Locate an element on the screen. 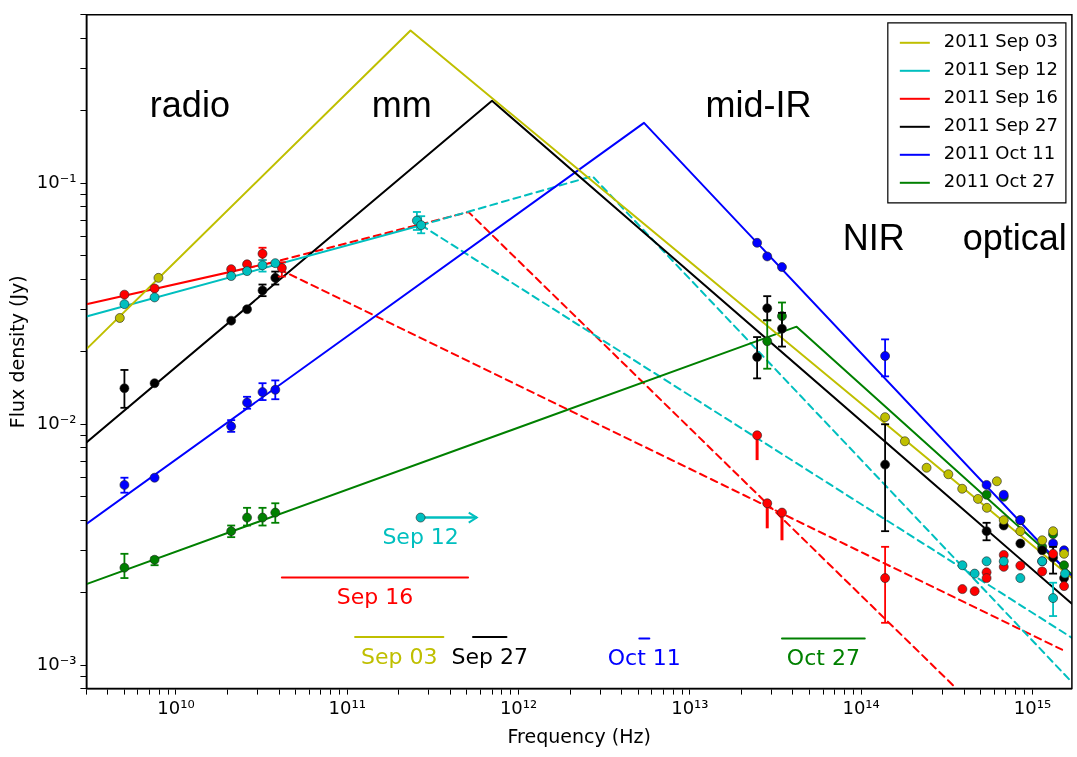 This screenshot has width=1077, height=757. annotation: Oct 27 is located at coordinates (823, 658).